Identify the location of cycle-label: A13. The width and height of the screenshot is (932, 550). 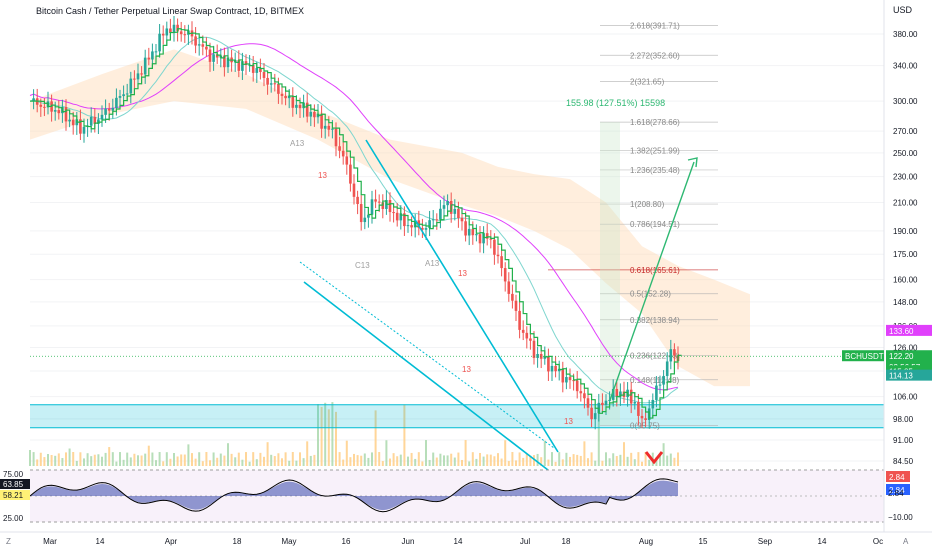
(432, 263).